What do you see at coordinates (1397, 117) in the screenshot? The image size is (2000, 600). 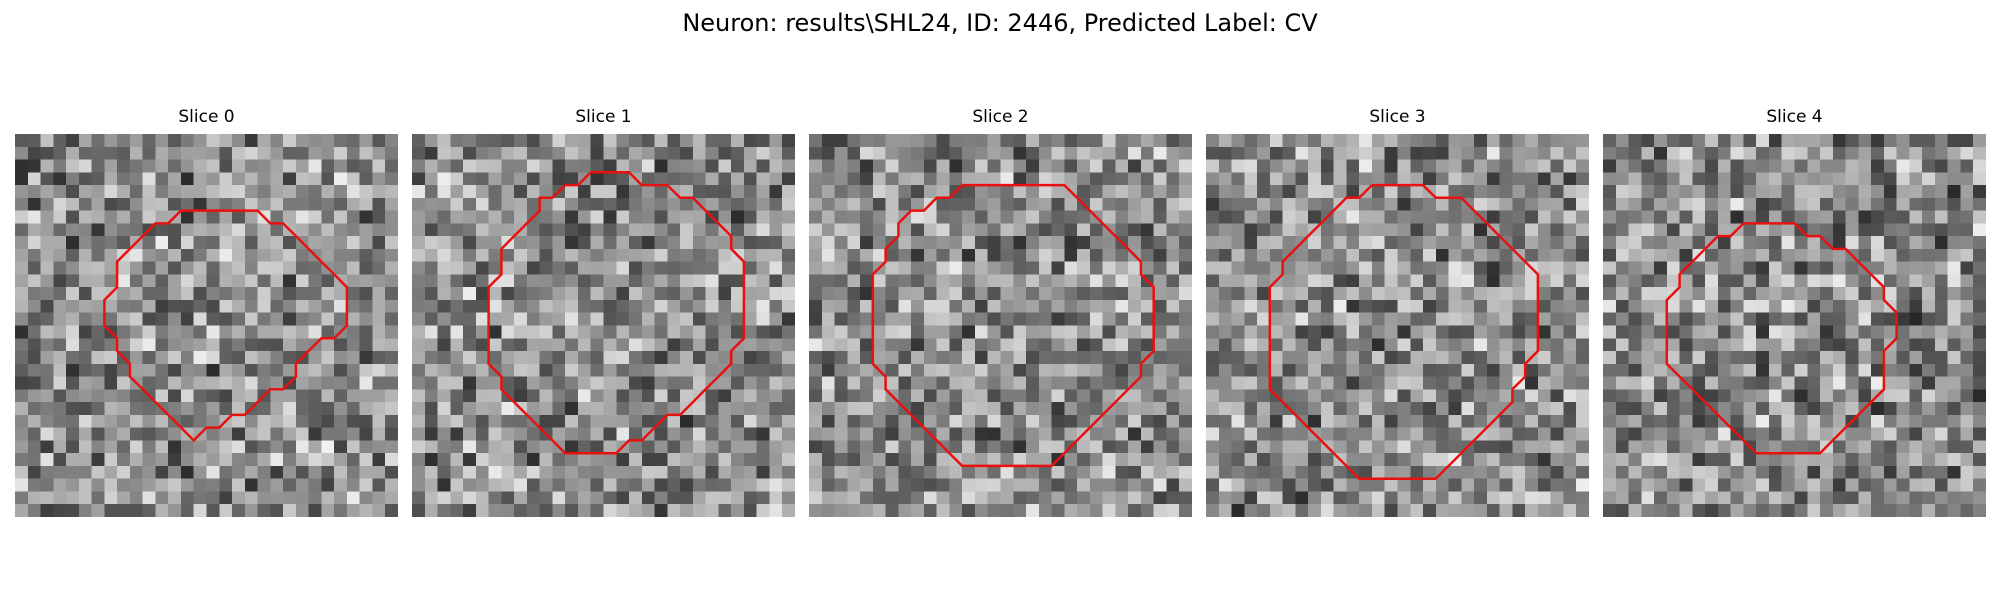 I see `slice-title-3: Slice 3` at bounding box center [1397, 117].